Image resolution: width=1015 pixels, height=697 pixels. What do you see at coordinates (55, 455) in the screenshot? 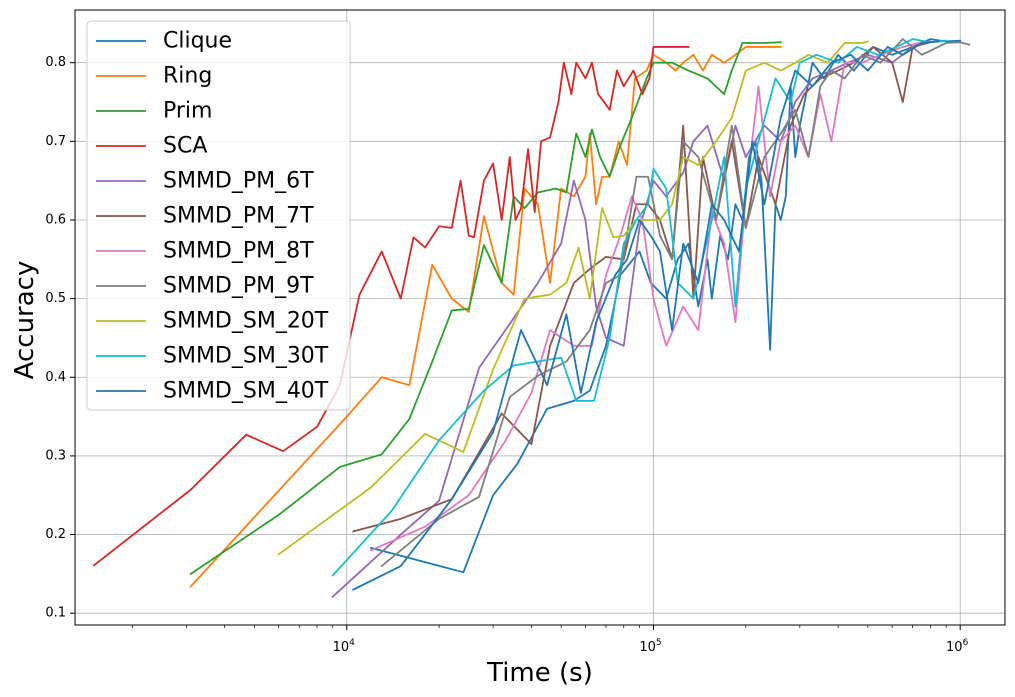
I see `y-tick-label: 0.3` at bounding box center [55, 455].